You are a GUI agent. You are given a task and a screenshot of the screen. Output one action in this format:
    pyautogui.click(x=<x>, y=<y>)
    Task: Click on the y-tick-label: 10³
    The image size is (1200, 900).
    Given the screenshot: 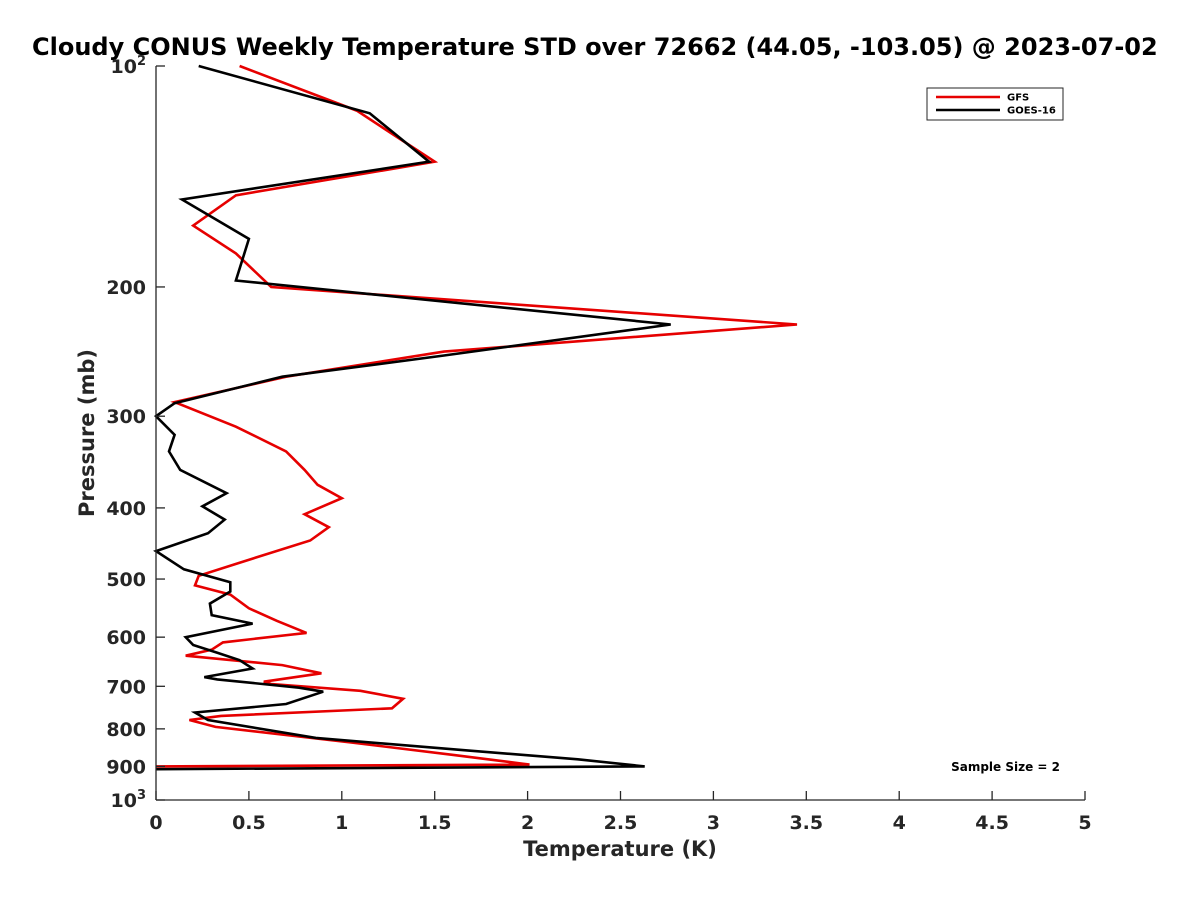 What is the action you would take?
    pyautogui.click(x=129, y=800)
    